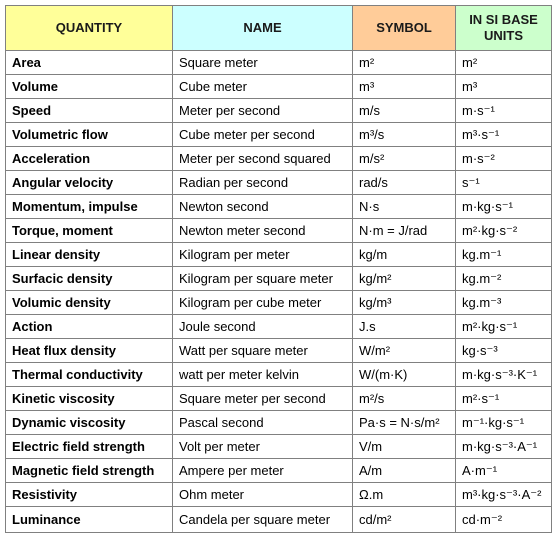  What do you see at coordinates (404, 422) in the screenshot?
I see `symbol-cell: Pa·s = N·s/m²` at bounding box center [404, 422].